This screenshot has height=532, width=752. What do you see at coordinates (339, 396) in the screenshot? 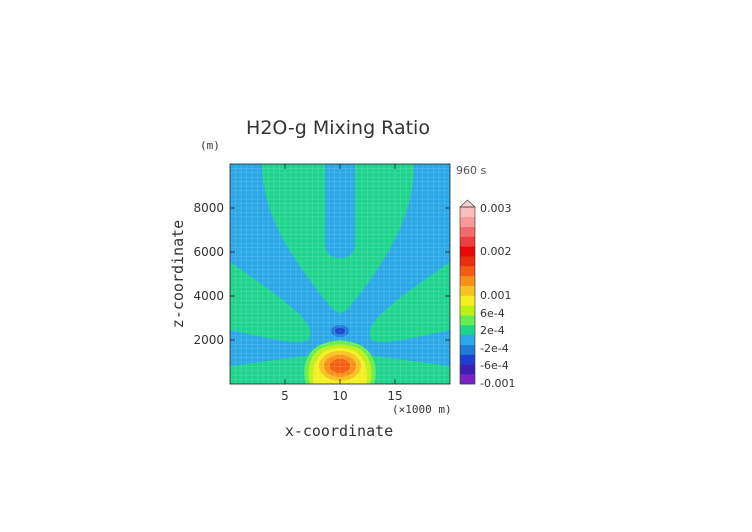
I see `x-tick-label: 10` at bounding box center [339, 396].